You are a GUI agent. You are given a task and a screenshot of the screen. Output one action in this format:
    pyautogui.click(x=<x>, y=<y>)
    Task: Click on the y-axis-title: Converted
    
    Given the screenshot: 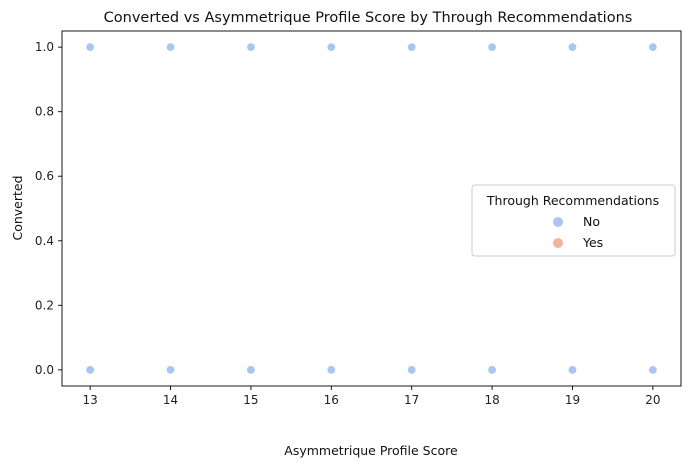 What is the action you would take?
    pyautogui.click(x=17, y=207)
    